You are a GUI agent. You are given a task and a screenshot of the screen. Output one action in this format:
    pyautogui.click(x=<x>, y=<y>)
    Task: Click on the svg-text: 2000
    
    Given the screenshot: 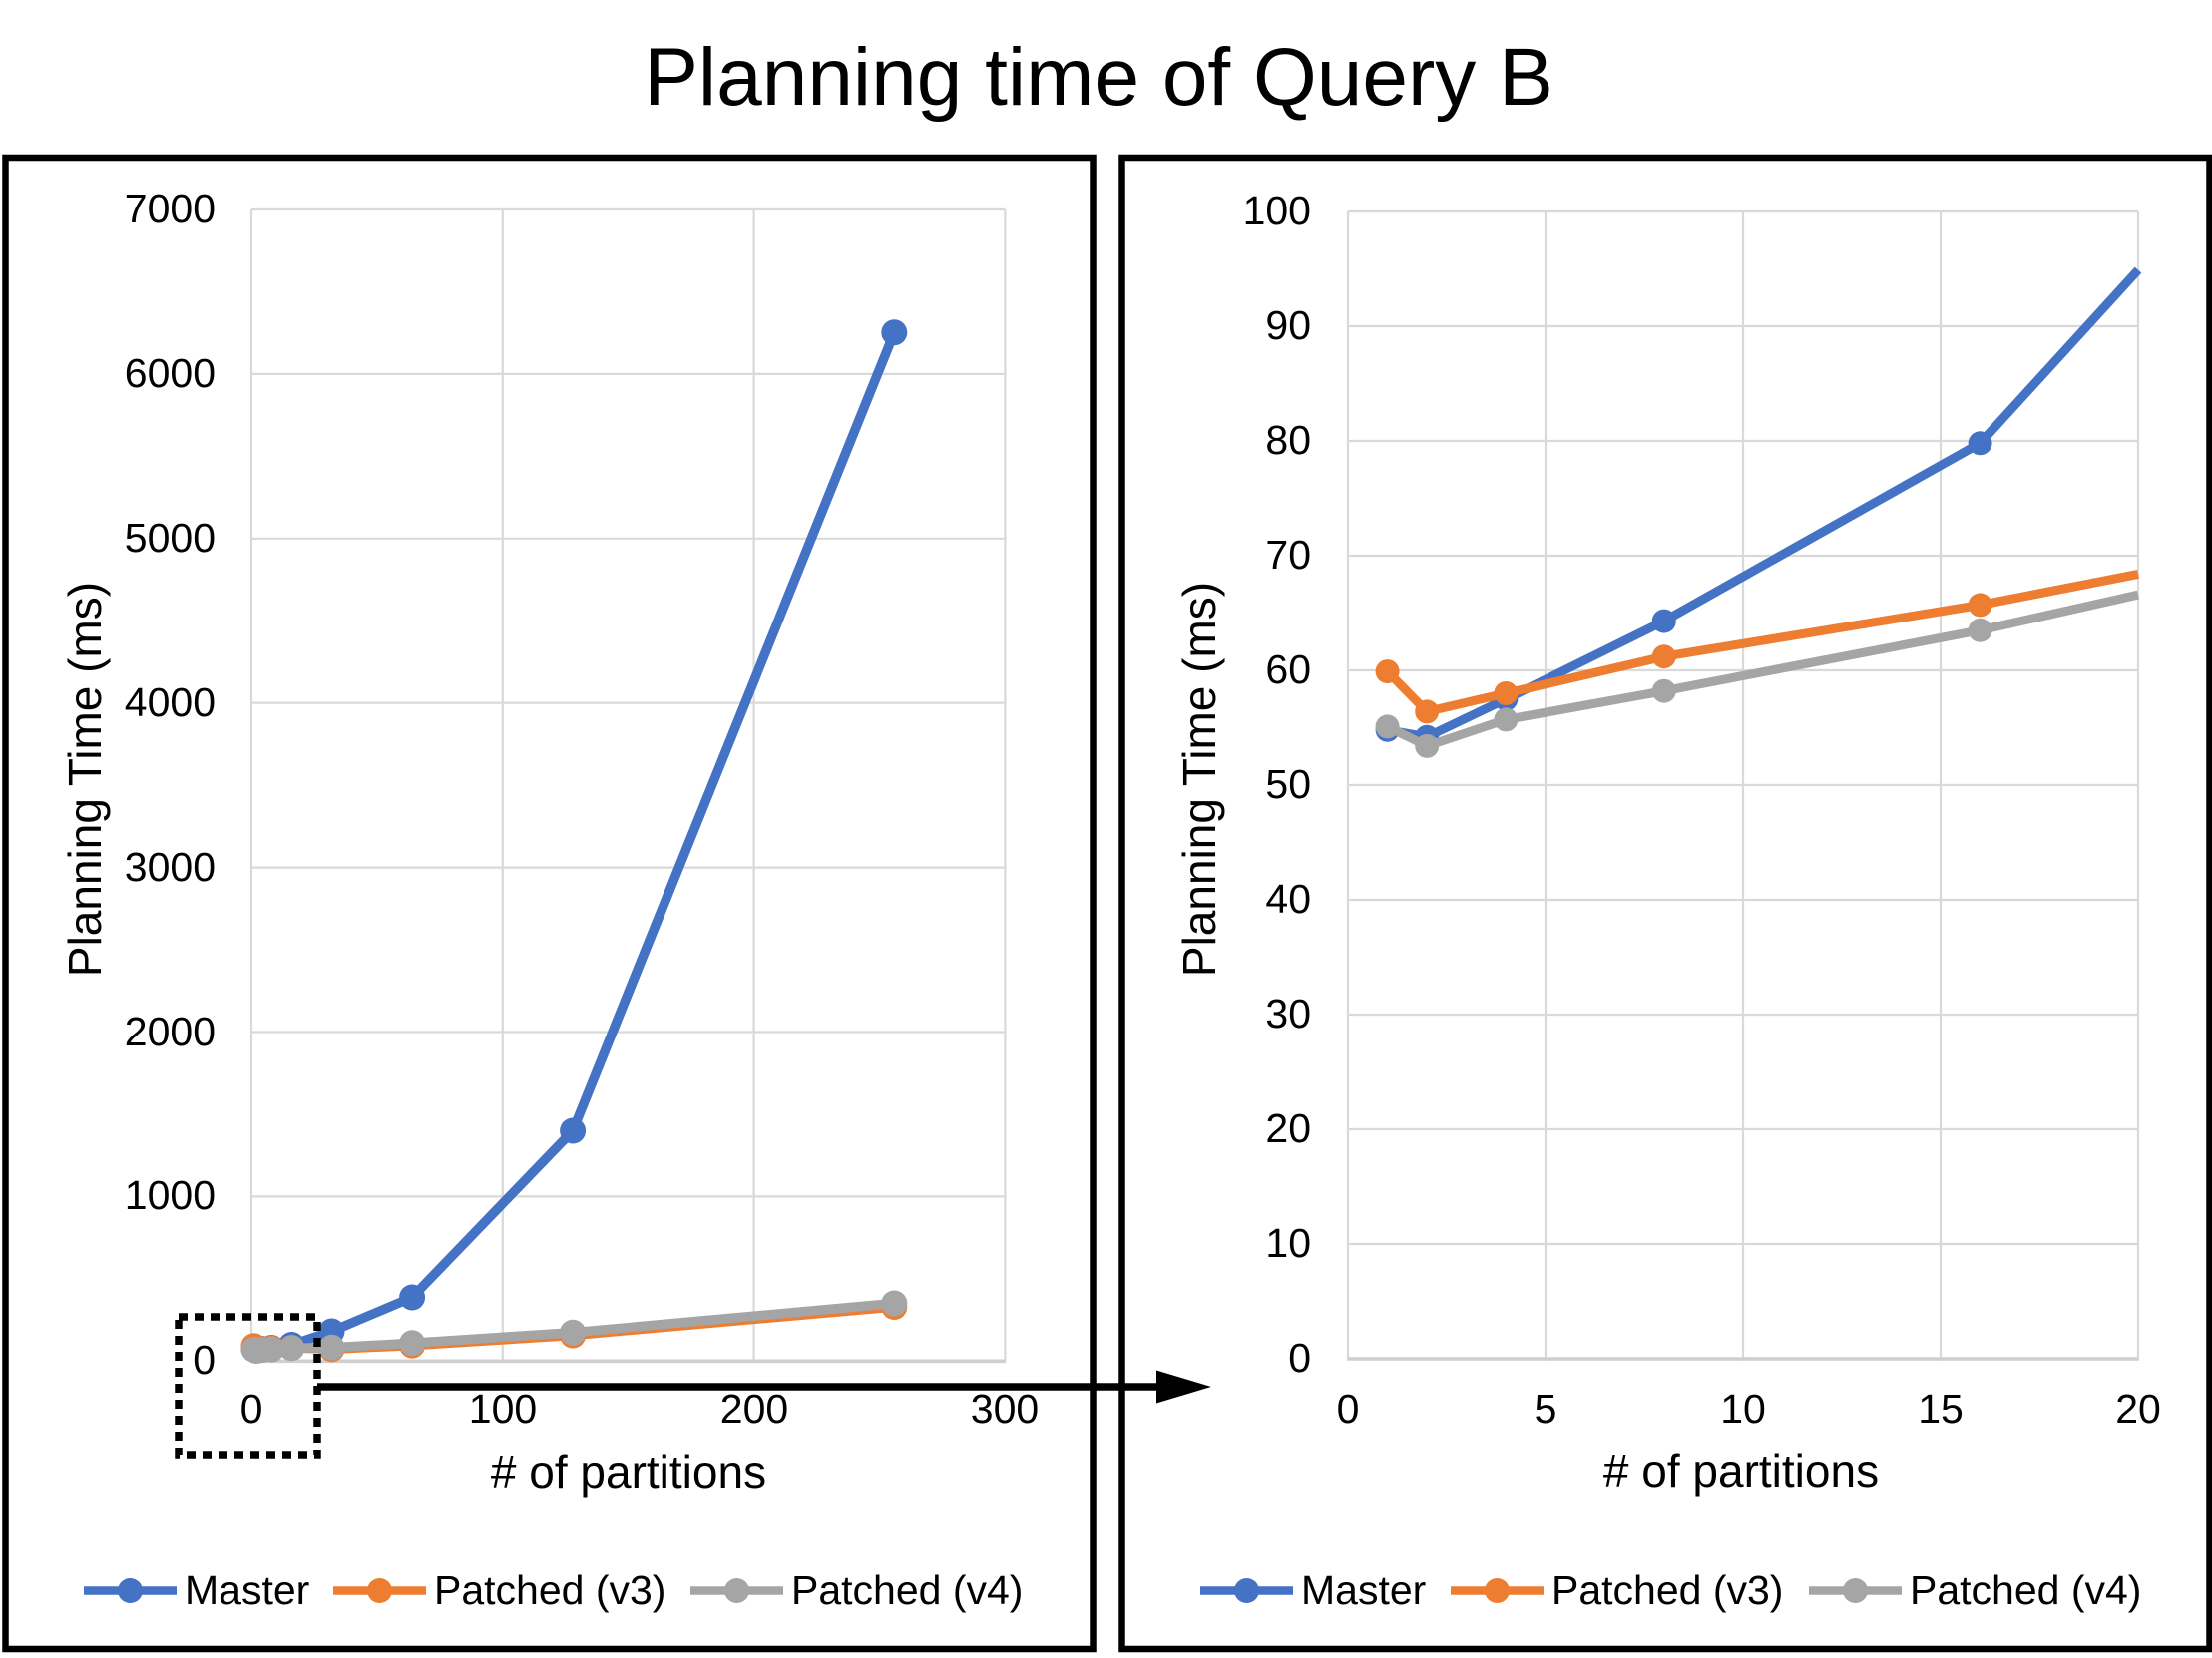 What is the action you would take?
    pyautogui.click(x=170, y=1031)
    